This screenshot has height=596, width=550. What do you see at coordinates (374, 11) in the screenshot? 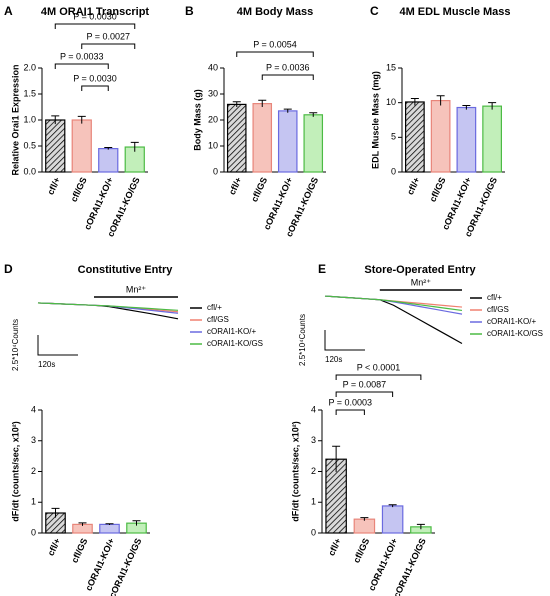
I see `panel-letter: C` at bounding box center [374, 11].